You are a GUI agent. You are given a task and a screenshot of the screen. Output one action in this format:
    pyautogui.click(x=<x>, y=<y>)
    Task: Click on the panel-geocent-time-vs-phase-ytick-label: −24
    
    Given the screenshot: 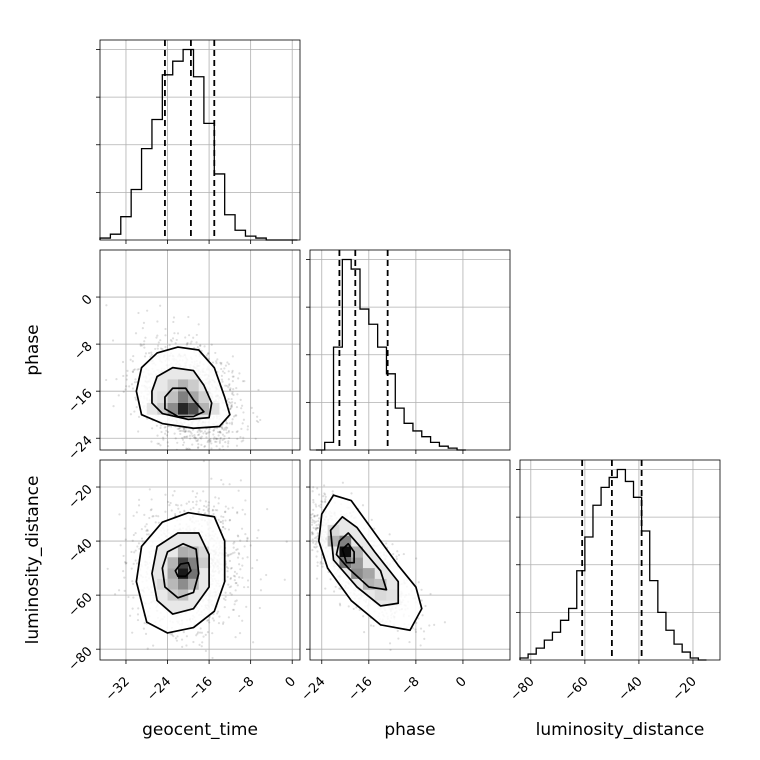 What is the action you would take?
    pyautogui.click(x=81, y=448)
    